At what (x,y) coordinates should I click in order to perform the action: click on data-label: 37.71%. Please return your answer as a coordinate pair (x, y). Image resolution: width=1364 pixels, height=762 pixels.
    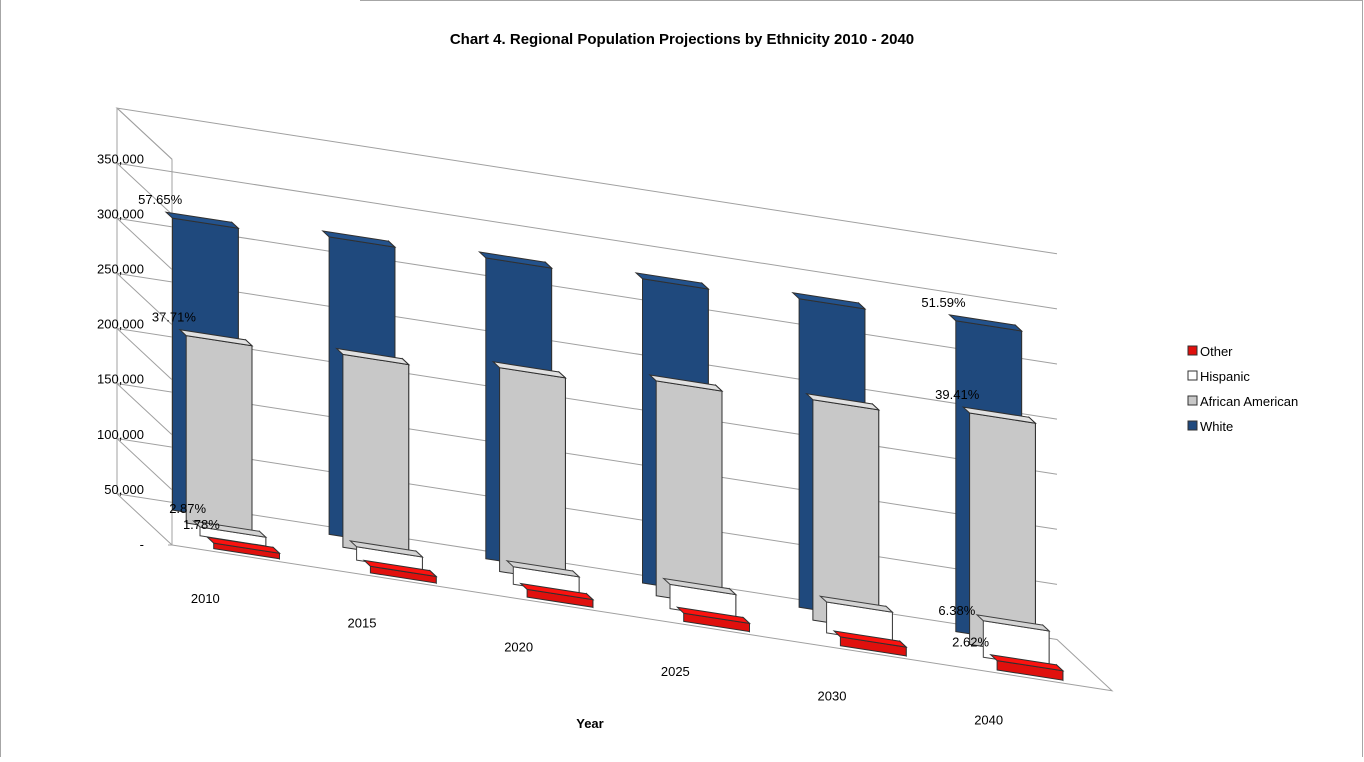
    Looking at the image, I should click on (174, 317).